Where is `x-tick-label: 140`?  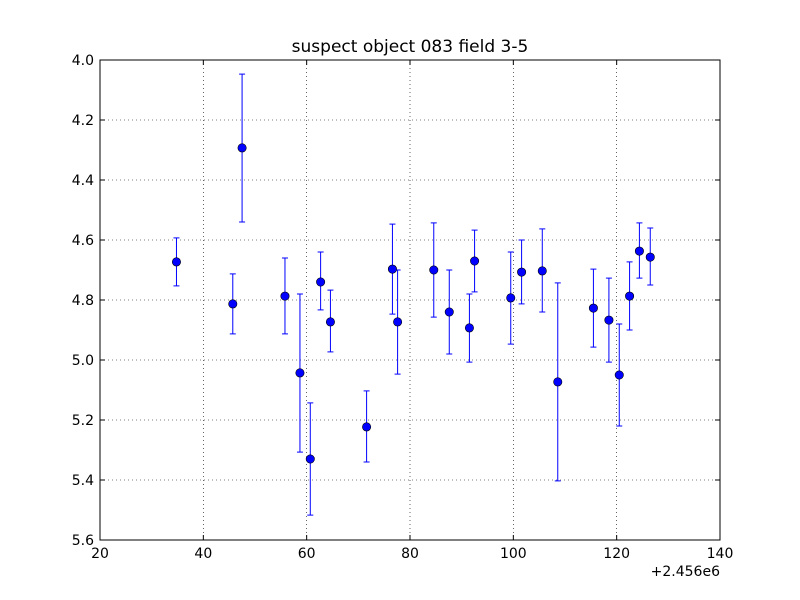 x-tick-label: 140 is located at coordinates (720, 554).